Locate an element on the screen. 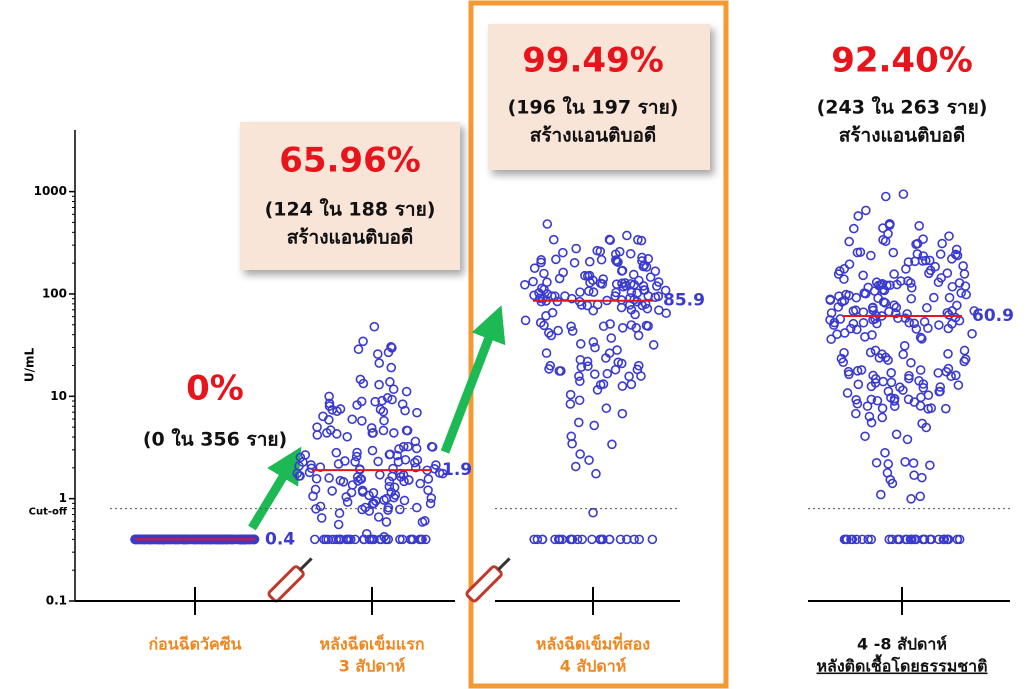 Image resolution: width=1034 pixels, height=689 pixels. rate-label: 65.96% is located at coordinates (350, 161).